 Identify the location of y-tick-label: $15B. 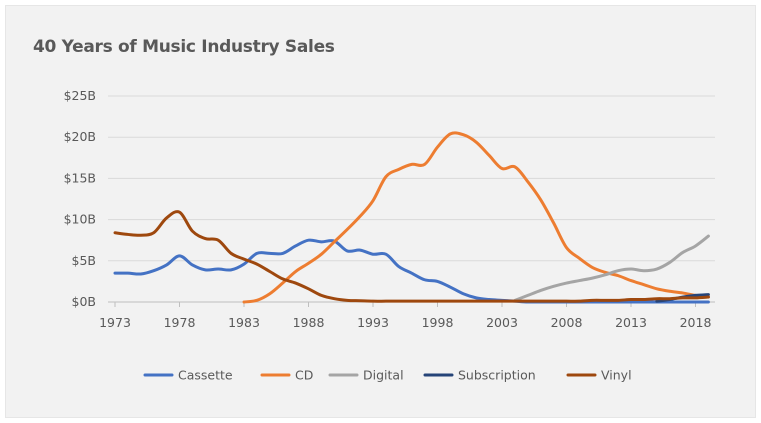
(80, 177).